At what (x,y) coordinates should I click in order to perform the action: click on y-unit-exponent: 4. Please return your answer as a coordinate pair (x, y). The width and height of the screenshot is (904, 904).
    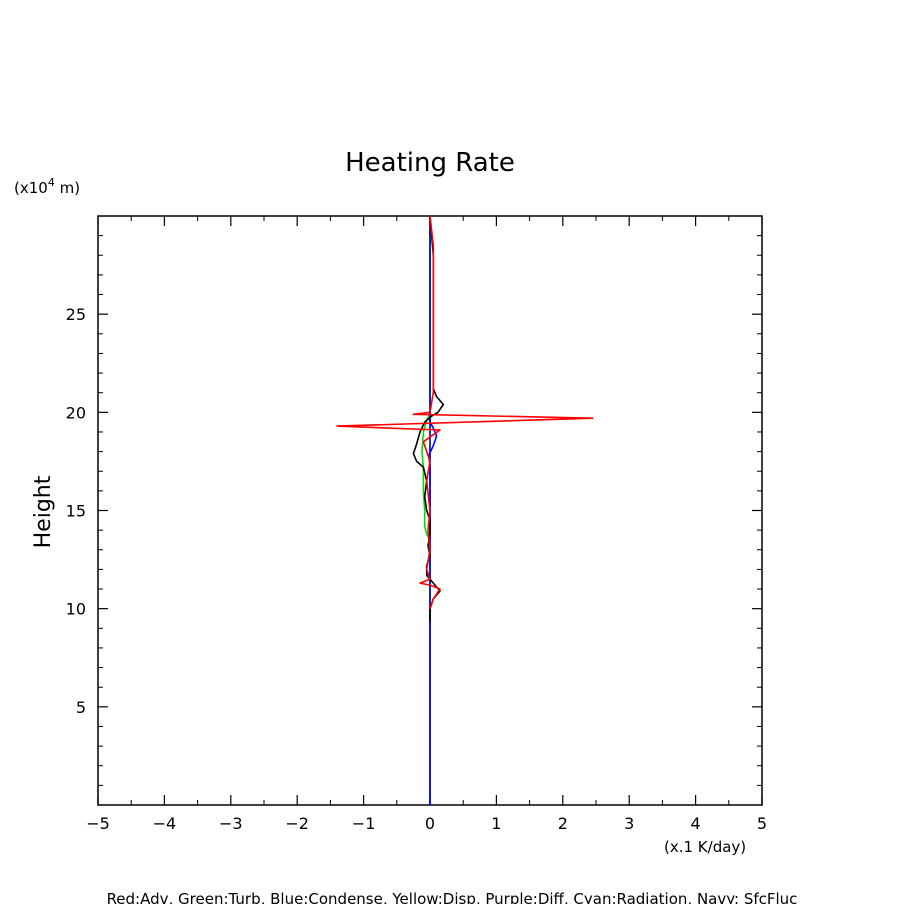
    Looking at the image, I should click on (51, 182).